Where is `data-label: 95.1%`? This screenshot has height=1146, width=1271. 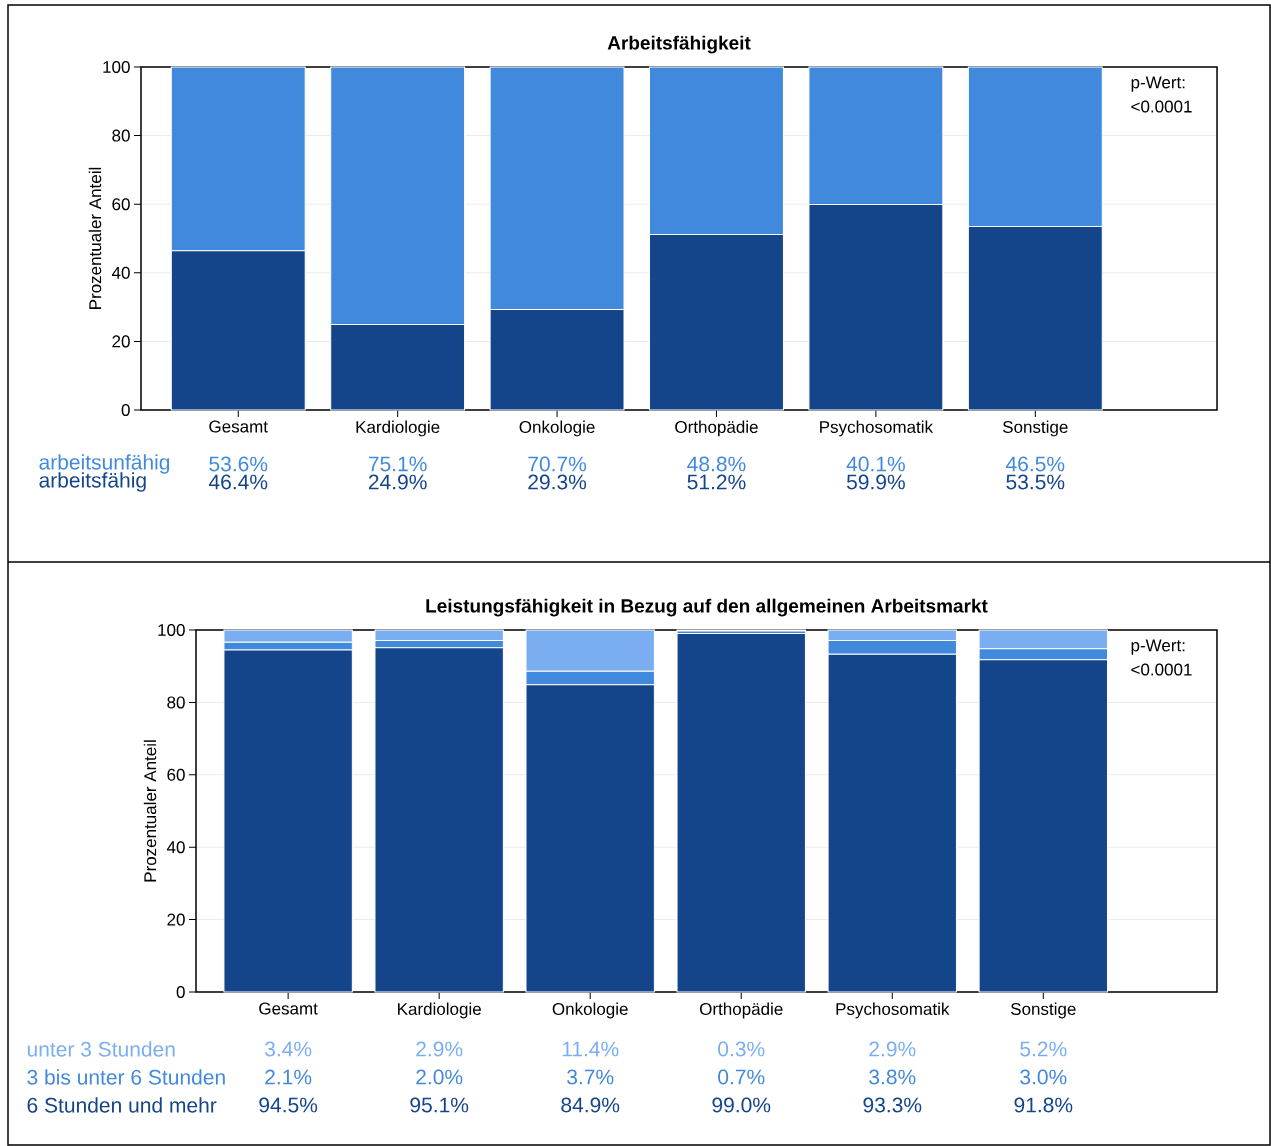 data-label: 95.1% is located at coordinates (439, 1105).